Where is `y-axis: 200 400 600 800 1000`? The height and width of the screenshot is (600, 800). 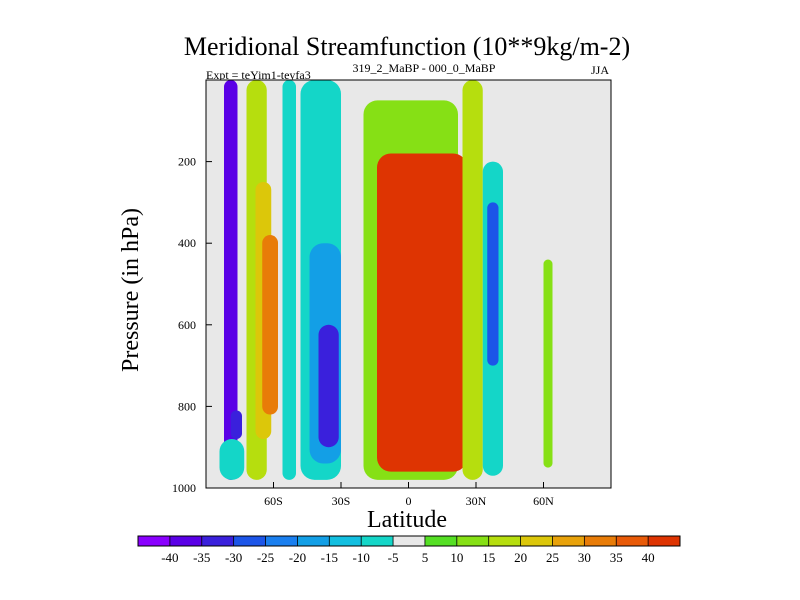
y-axis: 200 400 600 800 1000 is located at coordinates (192, 325).